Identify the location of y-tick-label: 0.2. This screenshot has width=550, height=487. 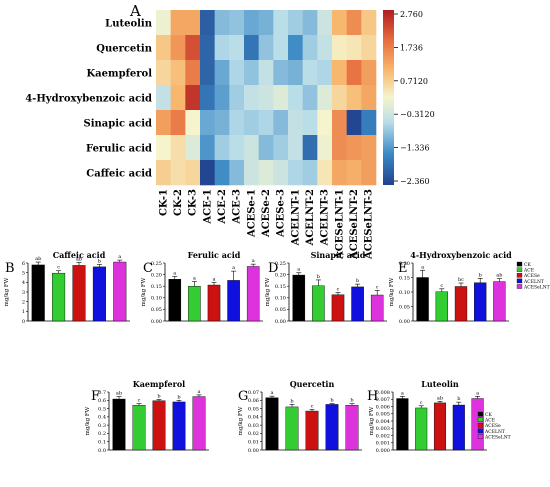
(102, 434).